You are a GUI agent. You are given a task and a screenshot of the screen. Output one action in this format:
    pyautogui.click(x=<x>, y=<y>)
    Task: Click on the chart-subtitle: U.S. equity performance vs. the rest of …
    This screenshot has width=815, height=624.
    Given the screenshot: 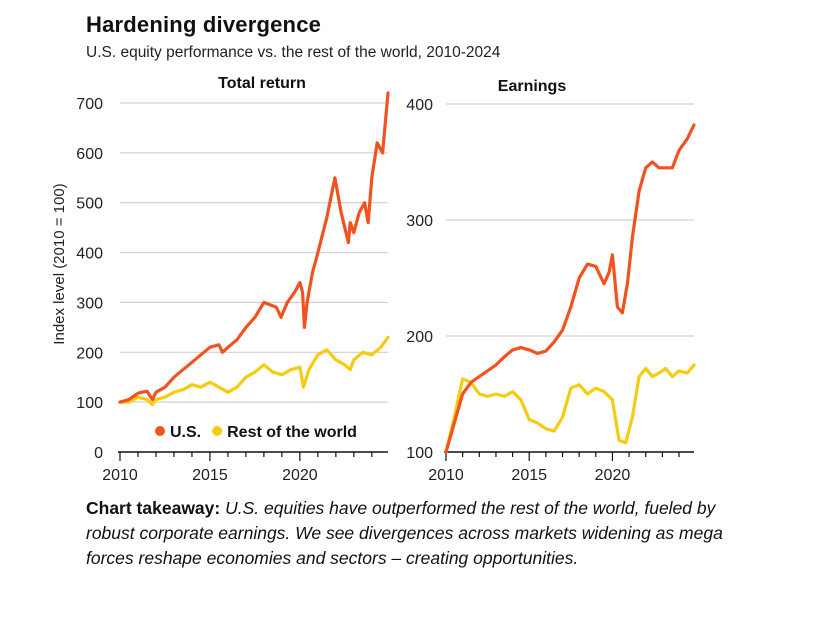 What is the action you would take?
    pyautogui.click(x=293, y=52)
    